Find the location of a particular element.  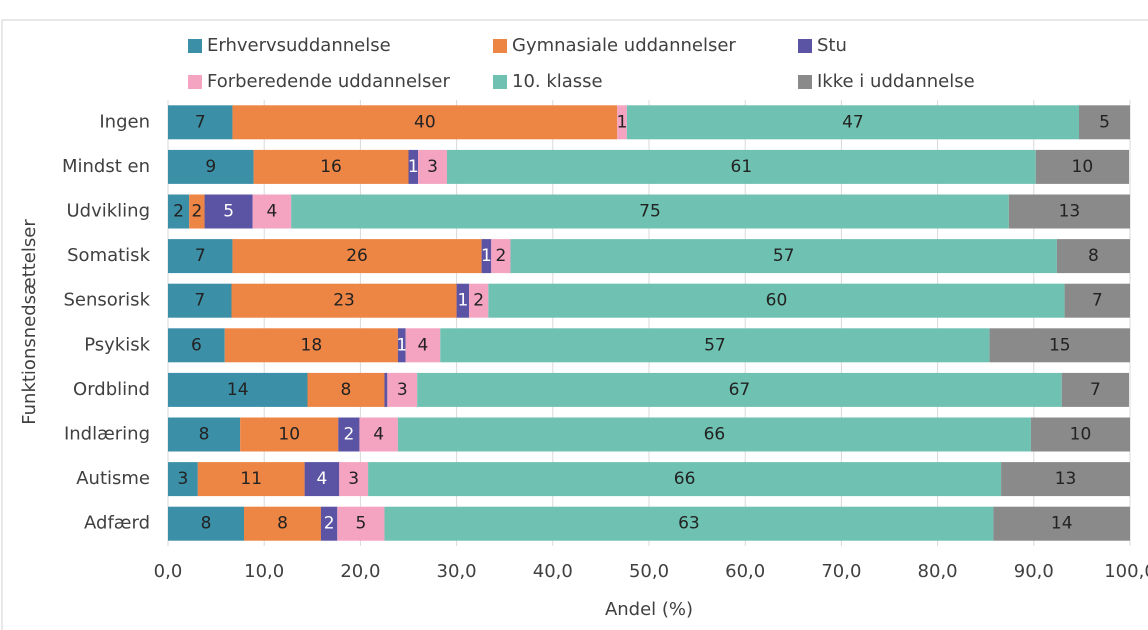

y-tick-label: Ordblind is located at coordinates (111, 389).